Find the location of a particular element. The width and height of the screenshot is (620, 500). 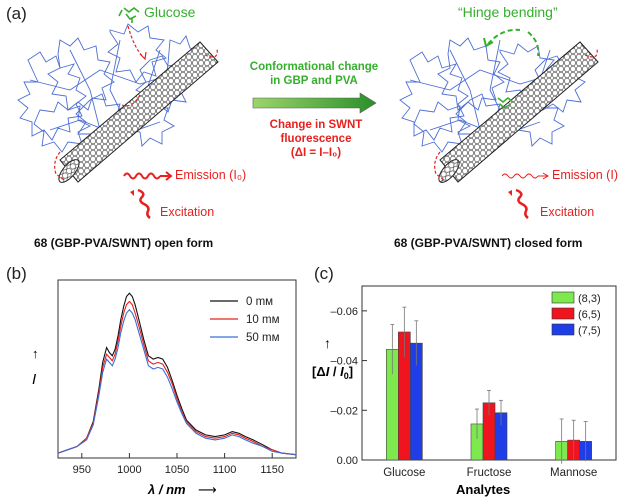

glucose-label: Glucose is located at coordinates (170, 12).